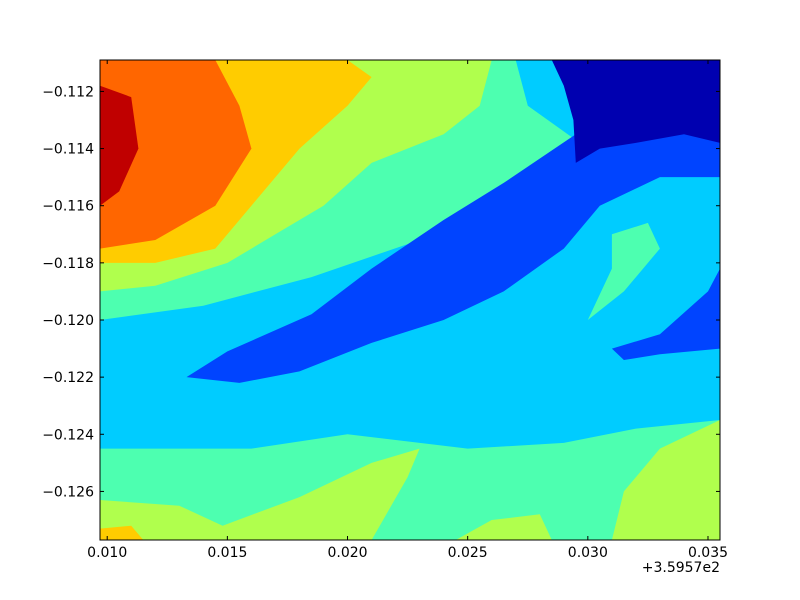 The width and height of the screenshot is (800, 600). Describe the element at coordinates (68, 435) in the screenshot. I see `y-tick-label: −0.124` at that location.